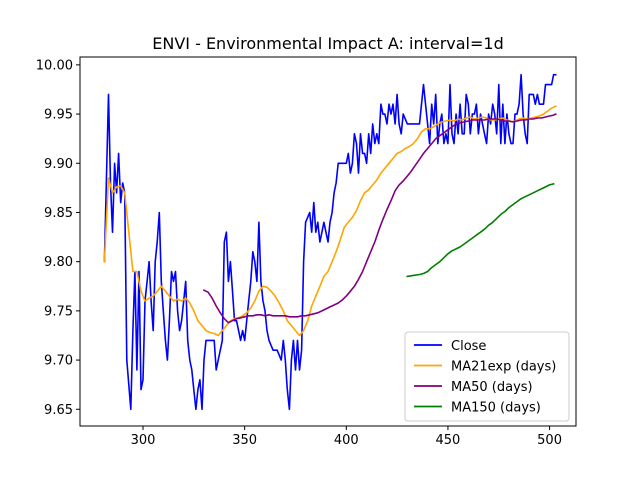 The height and width of the screenshot is (480, 640). I want to click on y-tick-label: 9.75, so click(58, 311).